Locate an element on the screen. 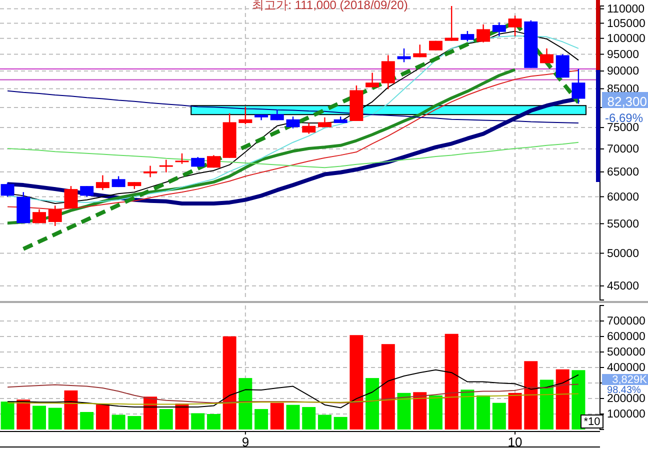 This screenshot has width=648, height=450. text: 3,829K is located at coordinates (630, 380).